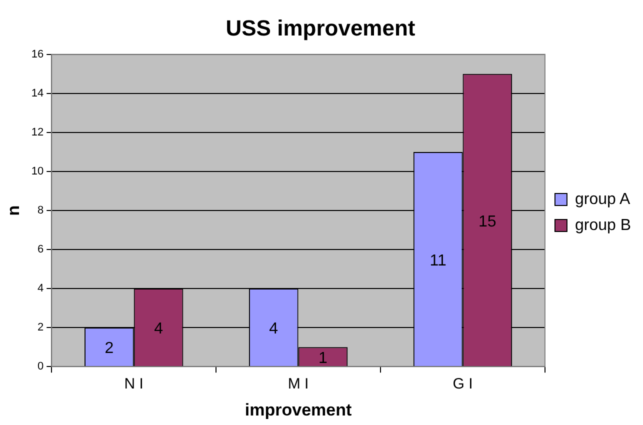 This screenshot has height=425, width=643. Describe the element at coordinates (134, 384) in the screenshot. I see `x-tick-label: N I` at that location.